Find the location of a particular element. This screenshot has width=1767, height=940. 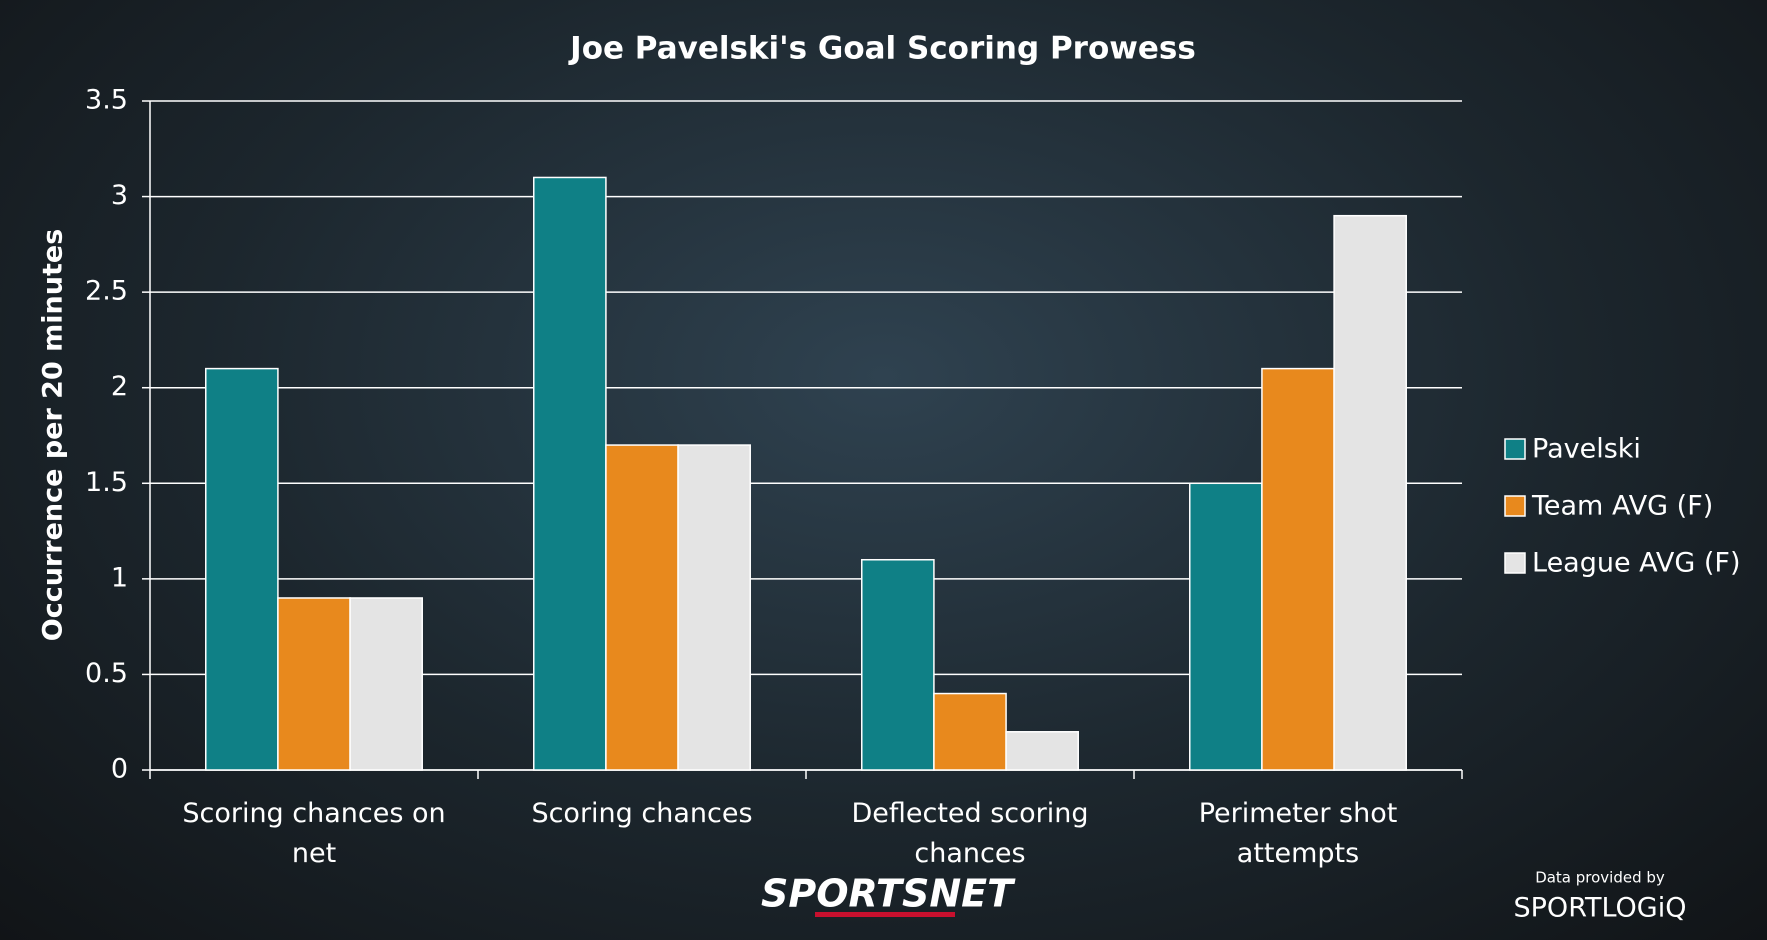

y-tick-label: 0 is located at coordinates (119, 769).